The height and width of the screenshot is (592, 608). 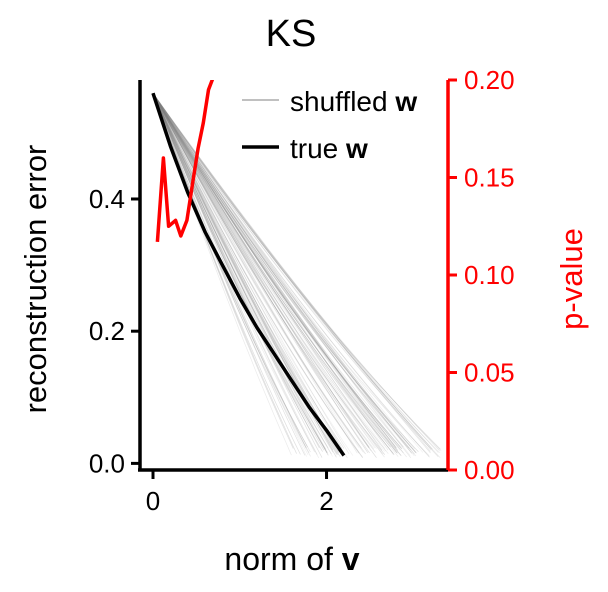 What do you see at coordinates (107, 331) in the screenshot?
I see `left-y-tick-label: 0.2` at bounding box center [107, 331].